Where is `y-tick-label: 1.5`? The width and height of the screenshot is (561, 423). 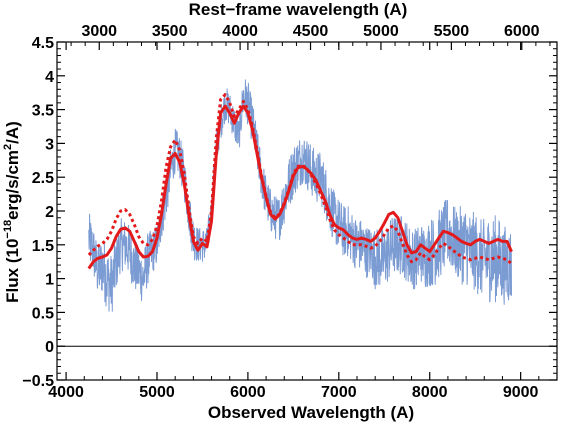
y-tick-label: 1.5 is located at coordinates (43, 246).